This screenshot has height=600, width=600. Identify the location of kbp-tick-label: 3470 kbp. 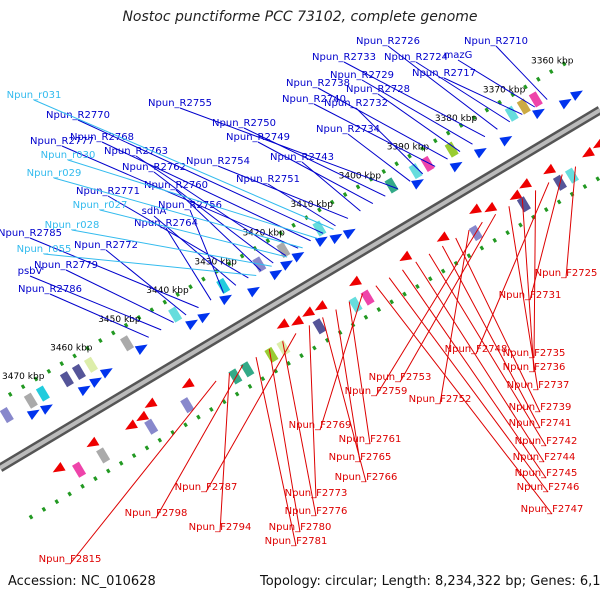
(23, 377).